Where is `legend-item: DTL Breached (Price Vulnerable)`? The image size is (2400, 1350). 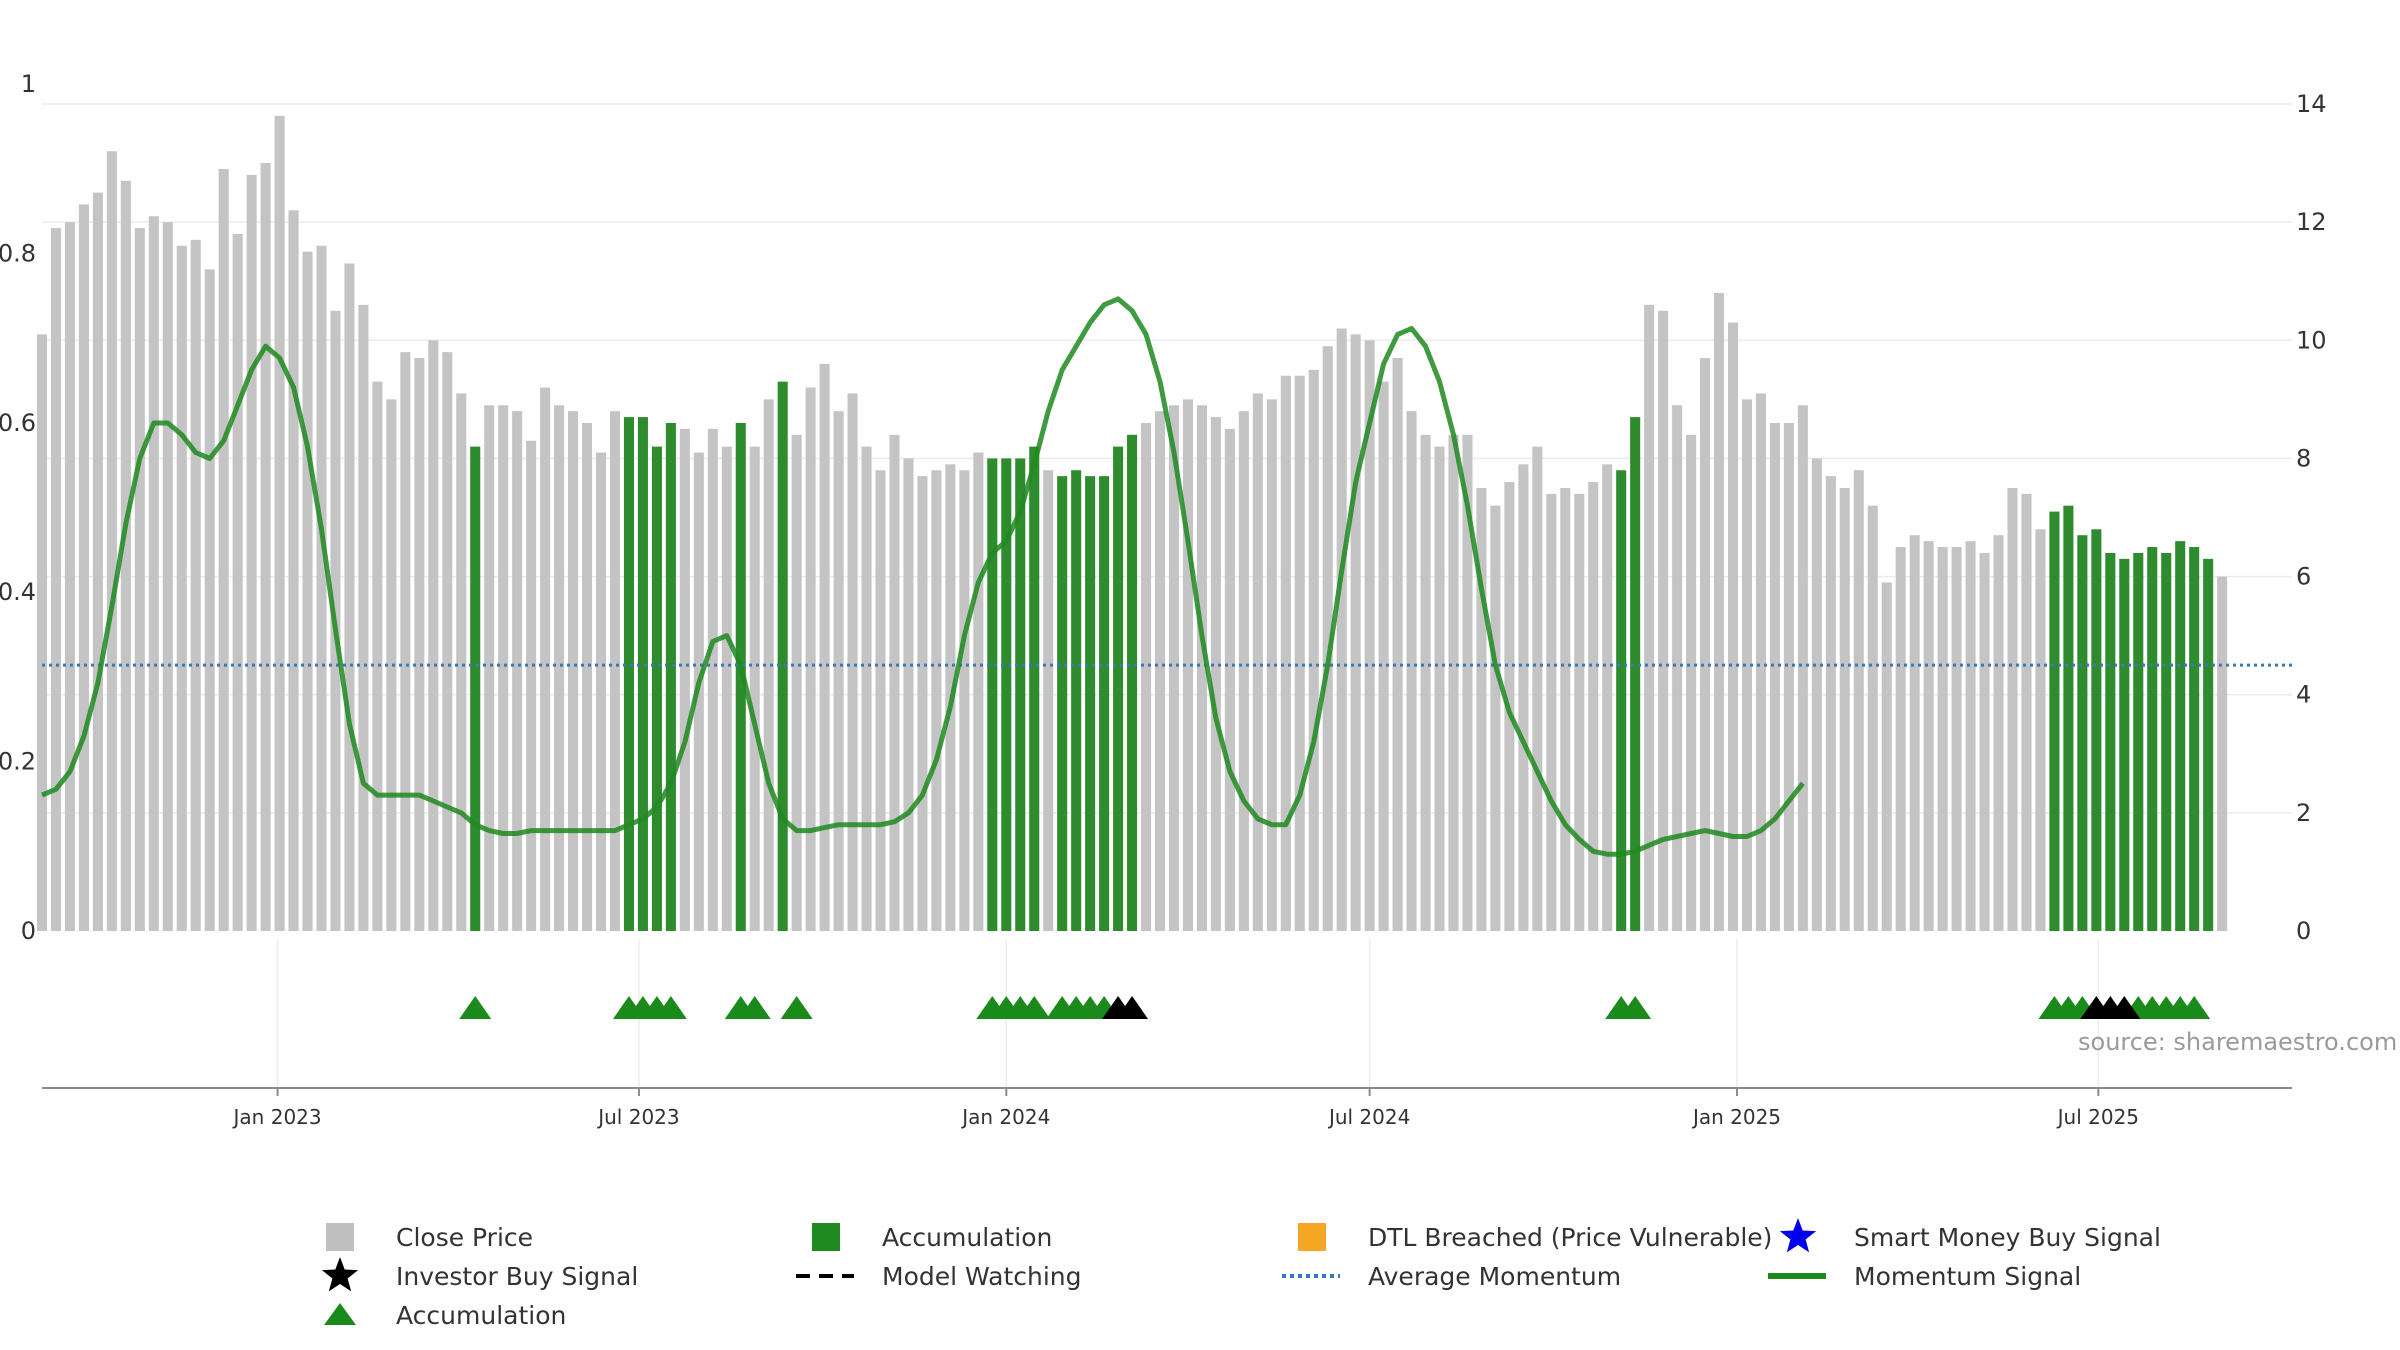 legend-item: DTL Breached (Price Vulnerable) is located at coordinates (1535, 1237).